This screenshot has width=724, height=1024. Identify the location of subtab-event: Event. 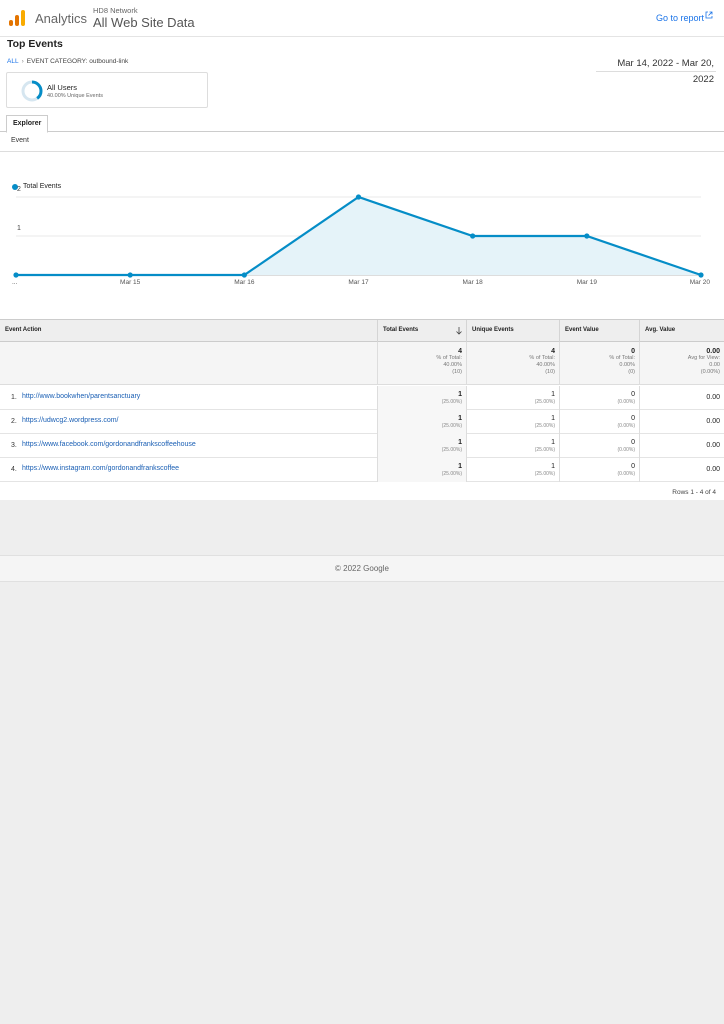
(20, 140).